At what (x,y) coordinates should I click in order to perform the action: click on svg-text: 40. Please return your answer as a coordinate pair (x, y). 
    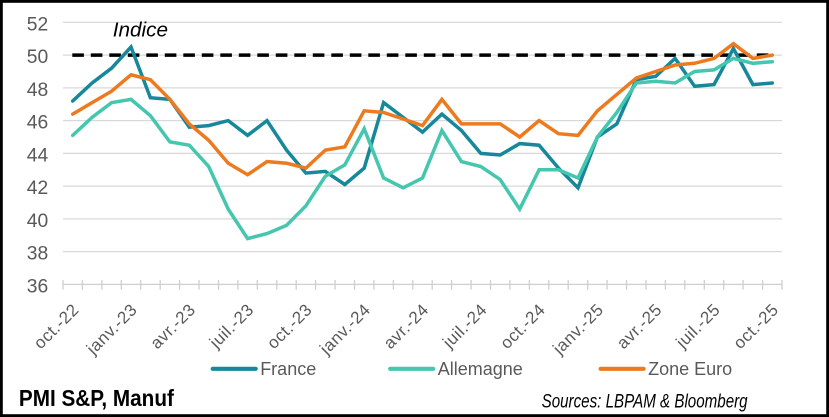
    Looking at the image, I should click on (37, 221).